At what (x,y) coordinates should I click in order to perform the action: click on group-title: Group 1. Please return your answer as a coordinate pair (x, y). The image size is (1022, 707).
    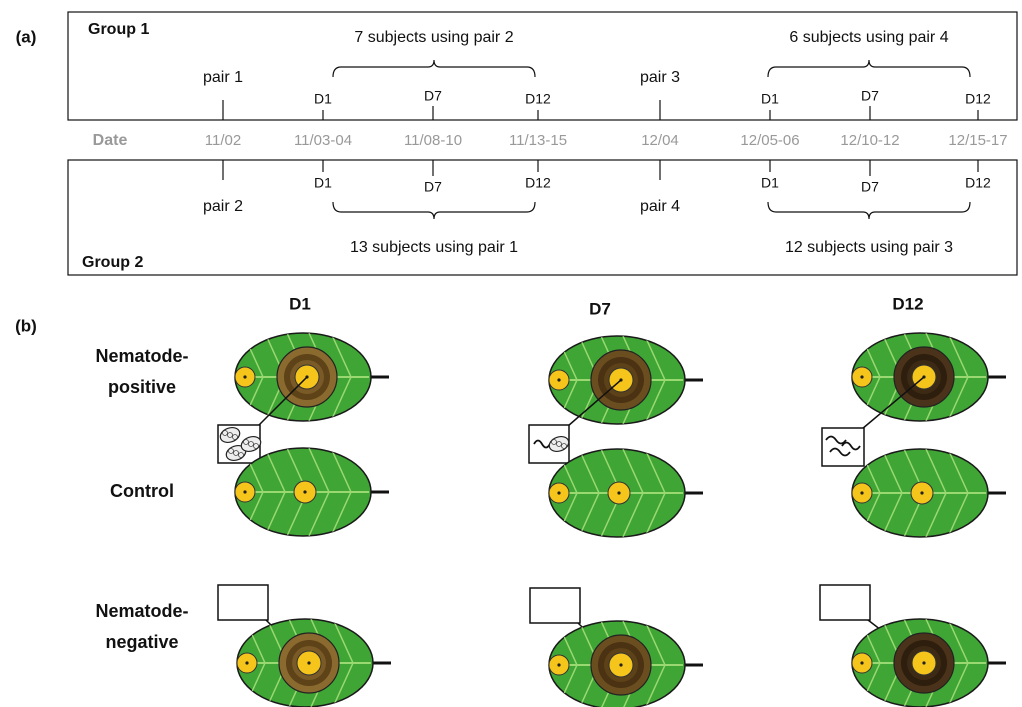
    Looking at the image, I should click on (118, 29).